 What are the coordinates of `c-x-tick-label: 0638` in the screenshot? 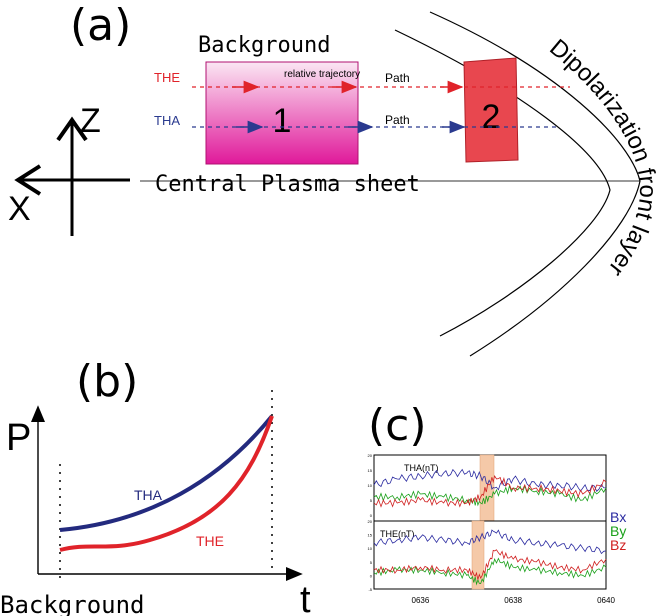 It's located at (513, 600).